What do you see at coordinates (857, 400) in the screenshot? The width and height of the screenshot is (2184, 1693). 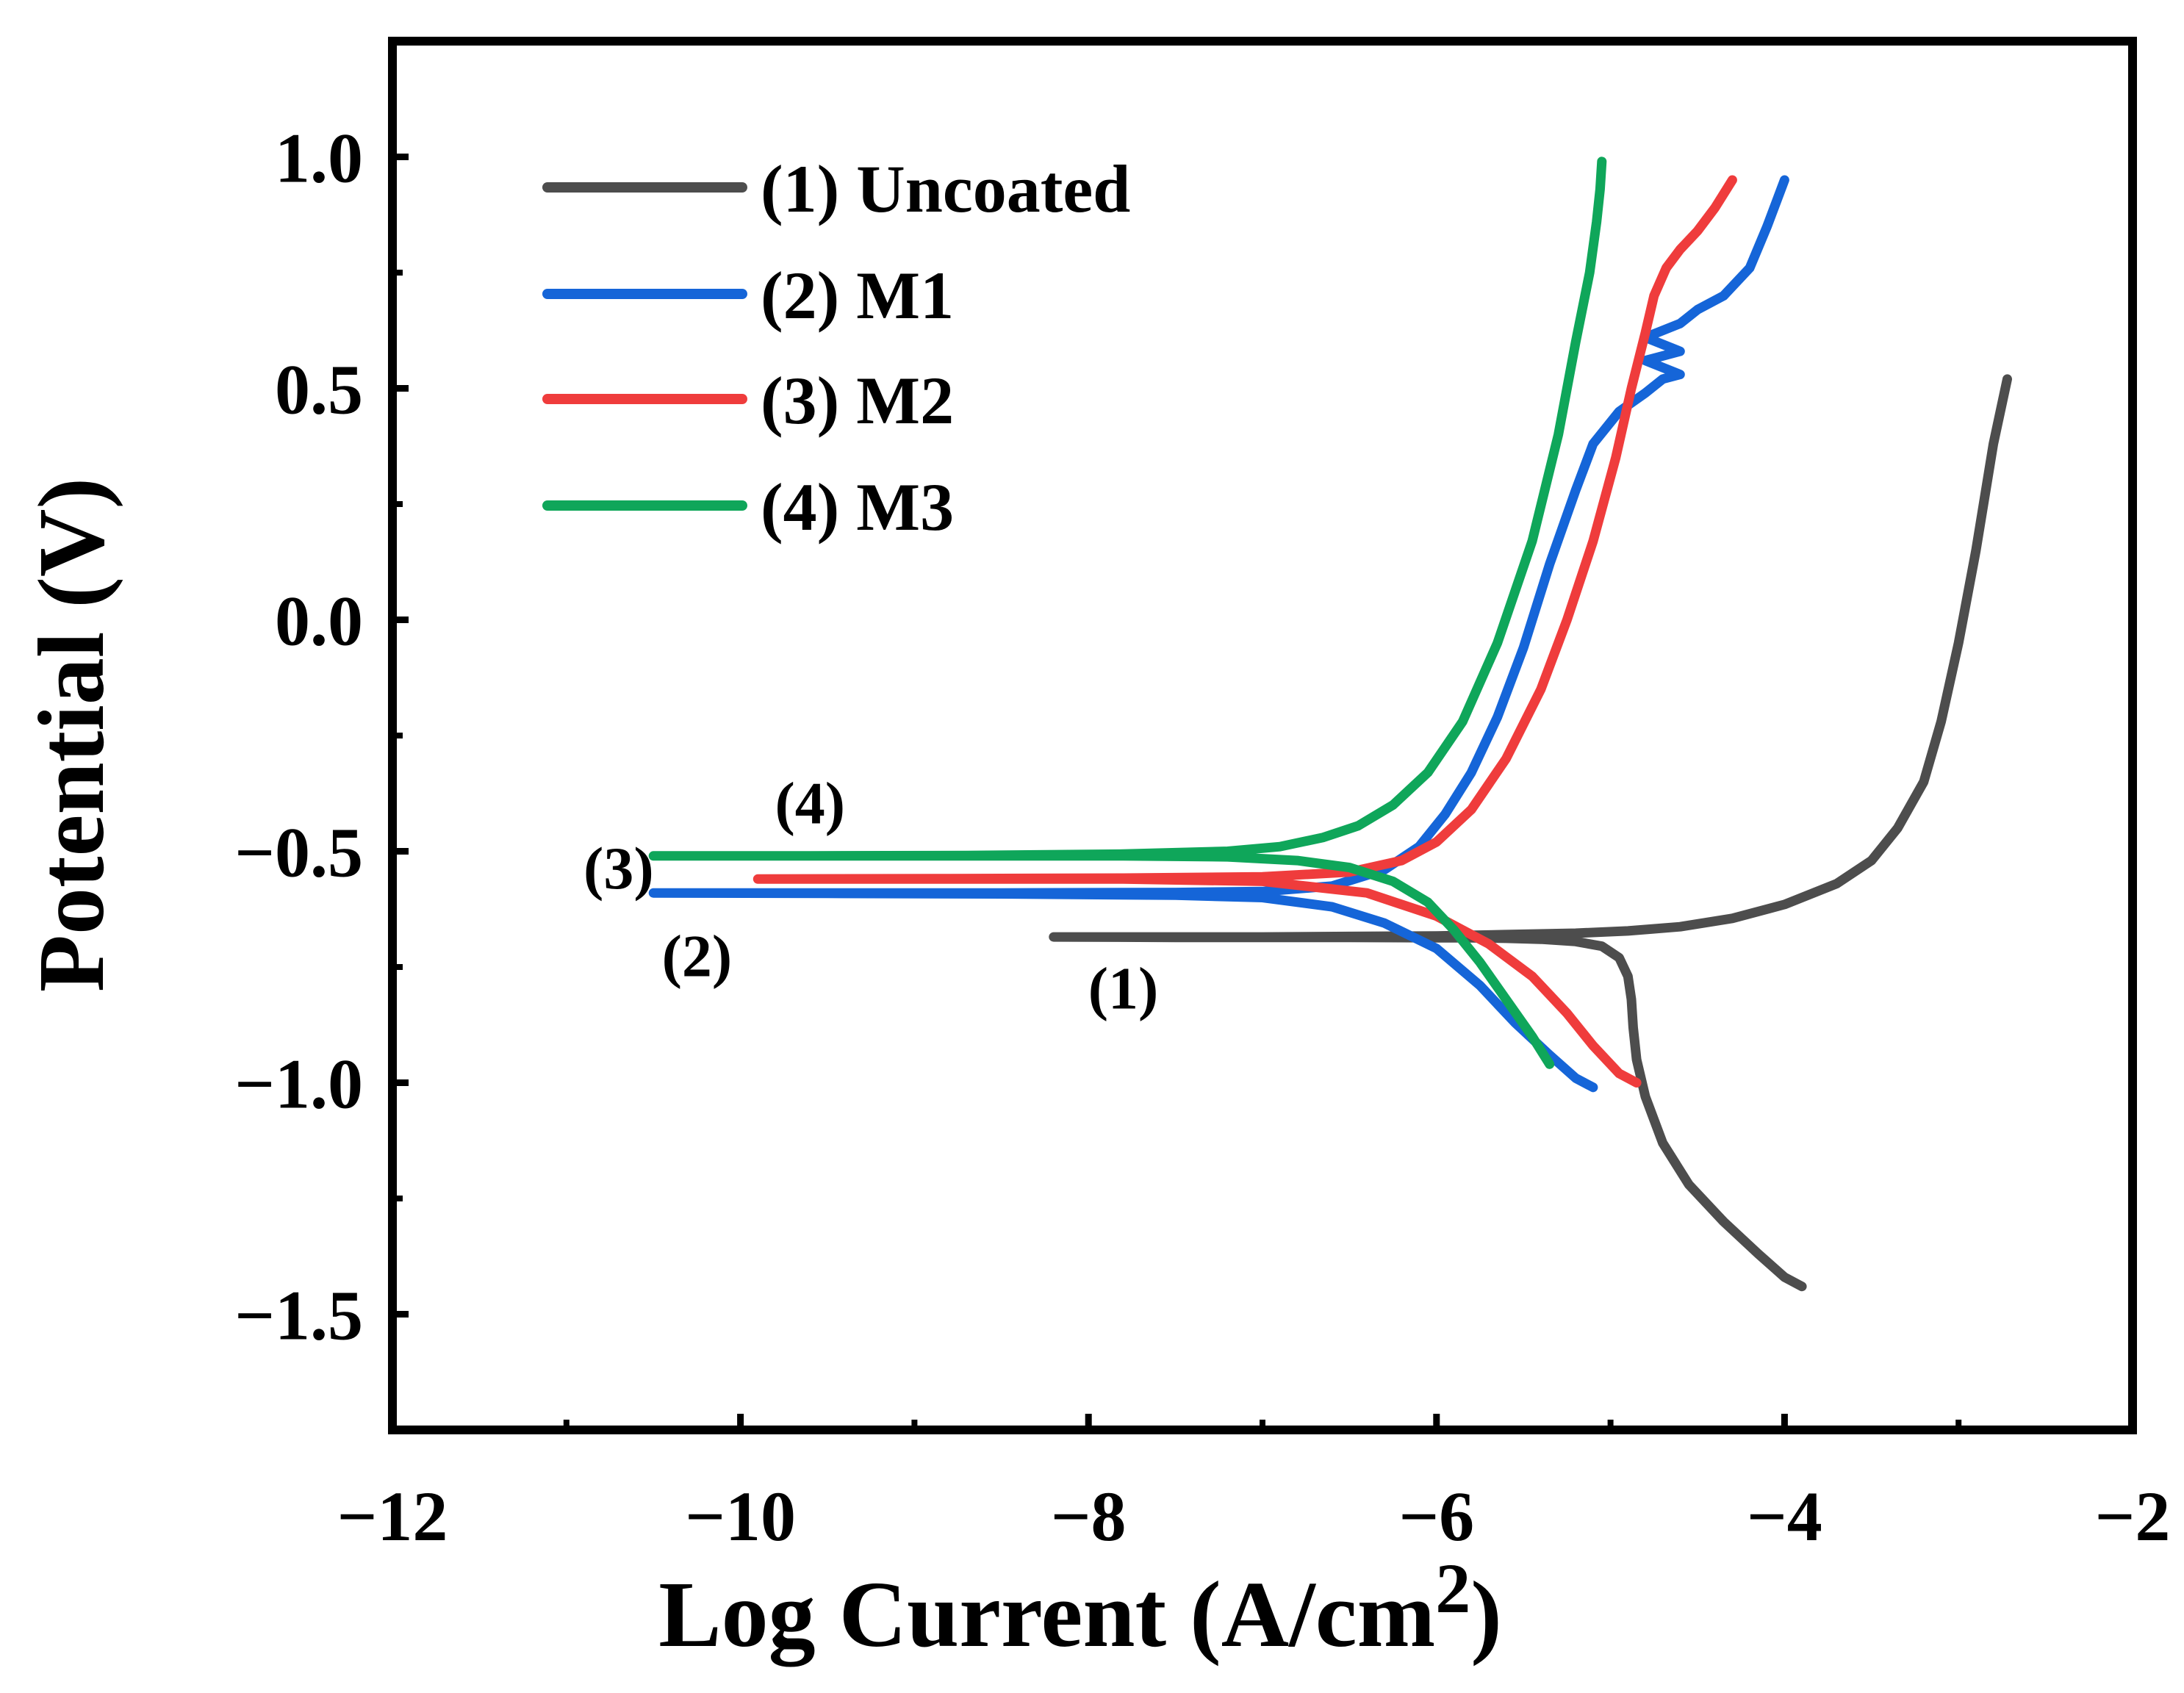 I see `legend-label-3: (3) M2` at bounding box center [857, 400].